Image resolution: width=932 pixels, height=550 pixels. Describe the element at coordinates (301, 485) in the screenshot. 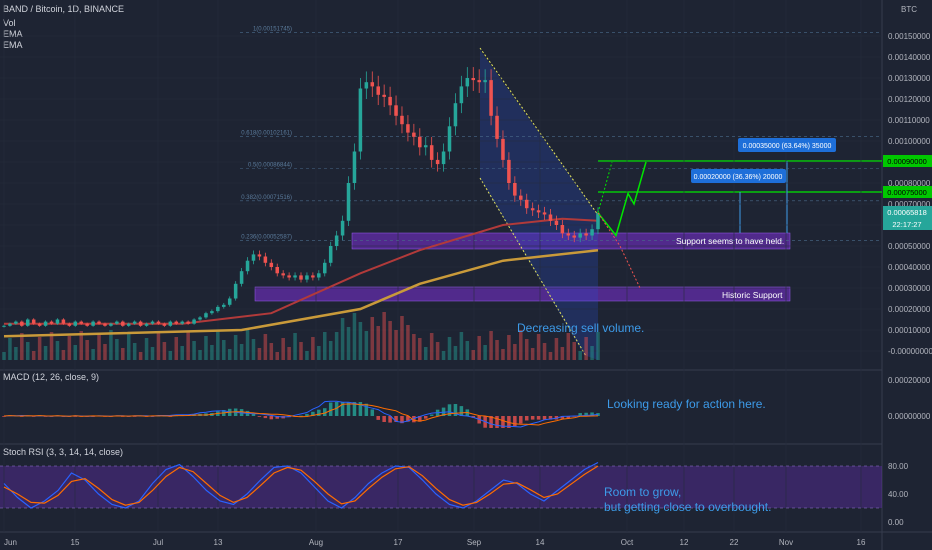

I see `stoch-d-line` at that location.